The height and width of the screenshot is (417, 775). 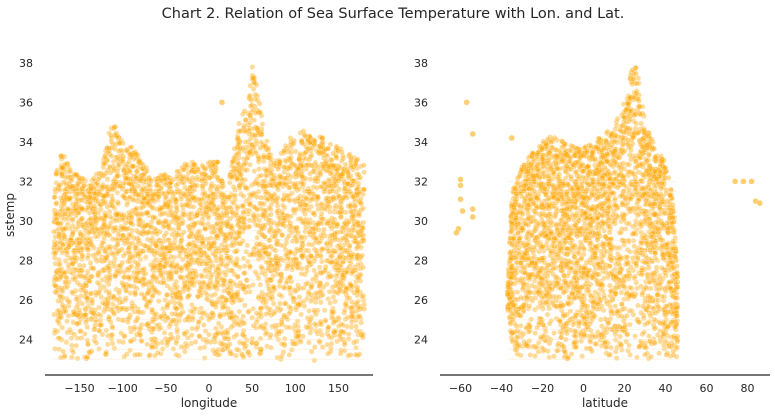 I want to click on x-tick-label: −50, so click(x=165, y=388).